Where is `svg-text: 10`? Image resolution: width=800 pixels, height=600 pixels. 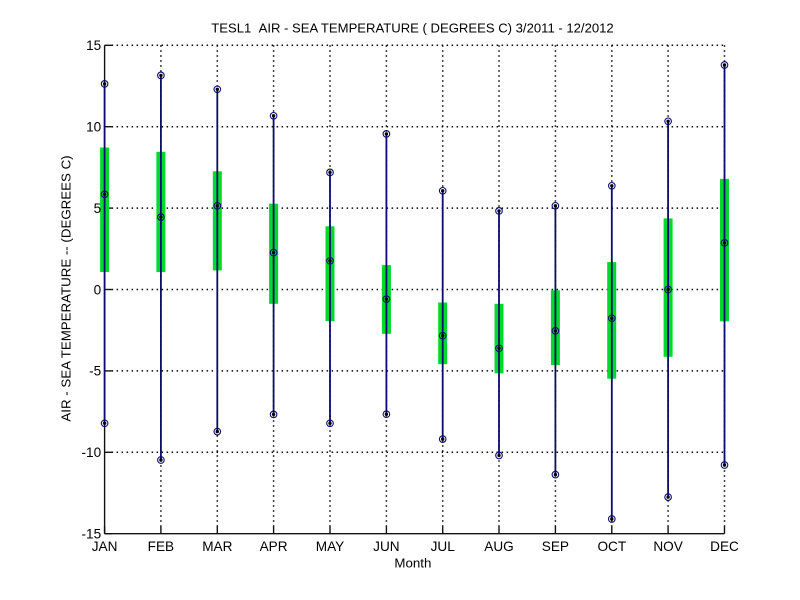
svg-text: 10 is located at coordinates (94, 127).